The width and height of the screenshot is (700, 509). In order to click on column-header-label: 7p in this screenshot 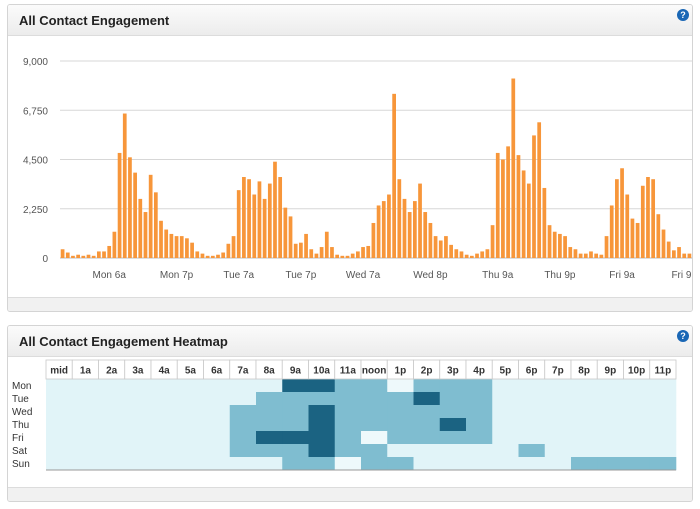, I will do `click(558, 371)`.